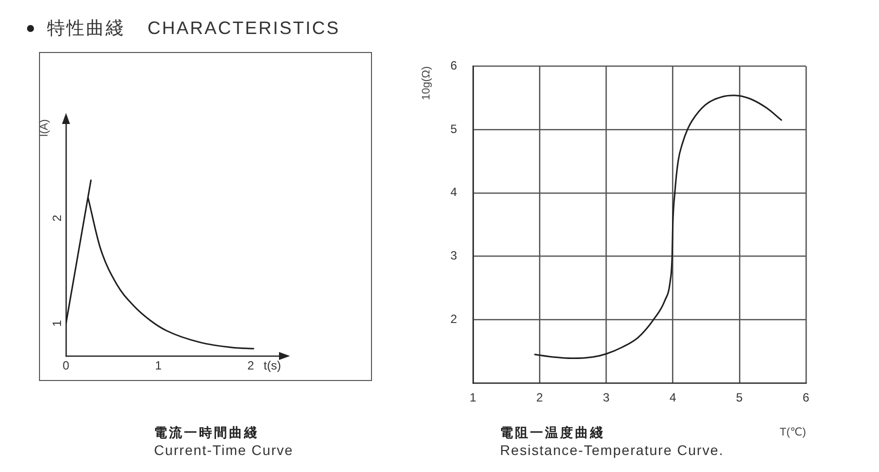 This screenshot has height=472, width=879. I want to click on text: 電阻一温度曲綫, so click(552, 433).